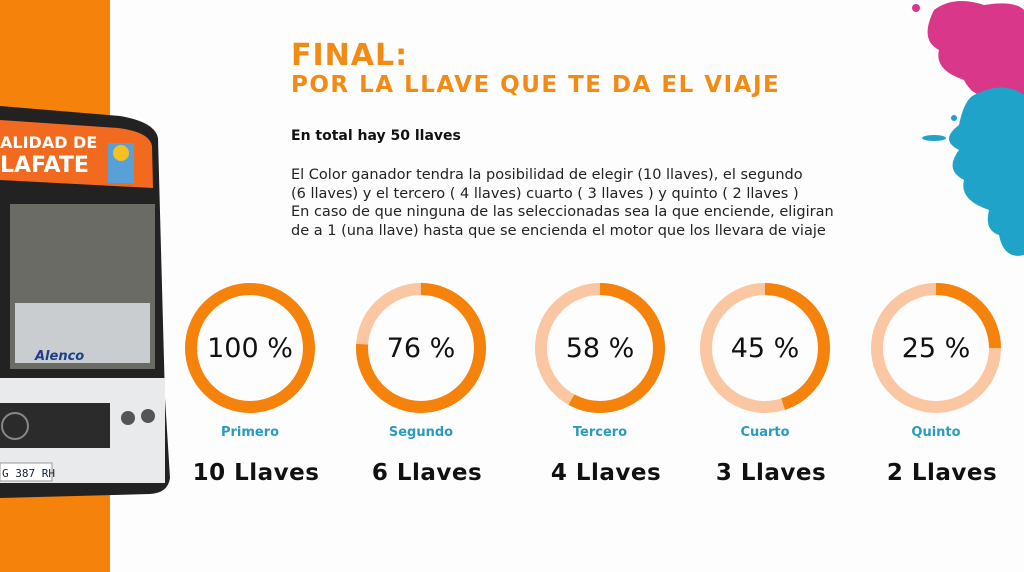 The image size is (1024, 572). Describe the element at coordinates (765, 432) in the screenshot. I see `place-label: Cuarto` at that location.